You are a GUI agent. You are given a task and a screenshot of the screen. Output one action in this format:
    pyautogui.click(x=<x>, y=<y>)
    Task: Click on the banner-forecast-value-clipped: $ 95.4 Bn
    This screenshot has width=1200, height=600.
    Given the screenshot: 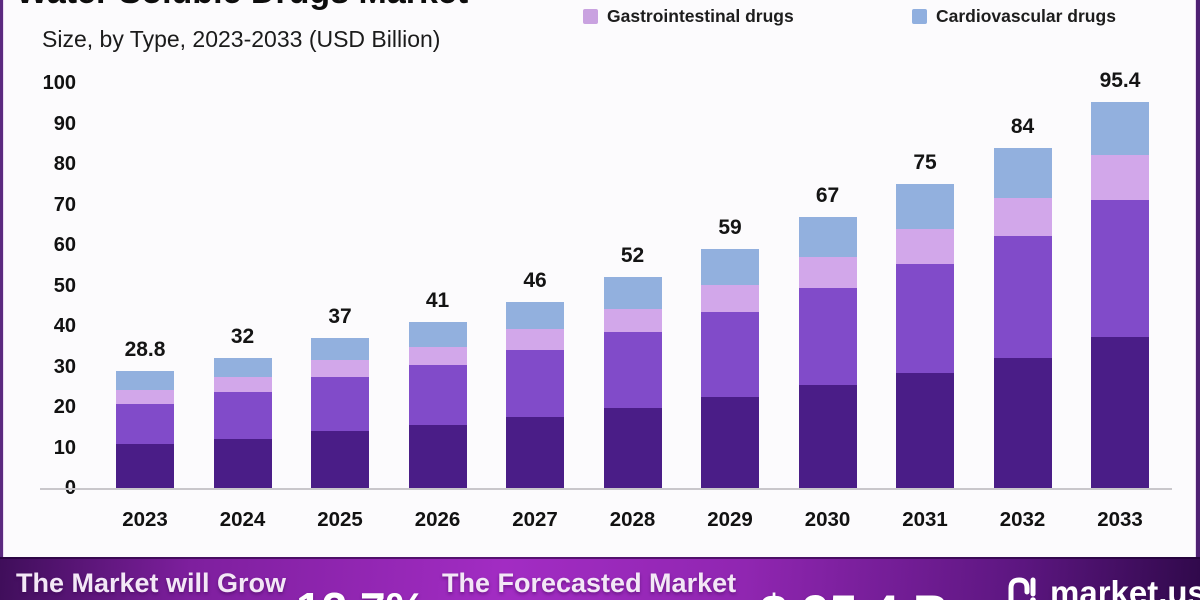 What is the action you would take?
    pyautogui.click(x=870, y=592)
    